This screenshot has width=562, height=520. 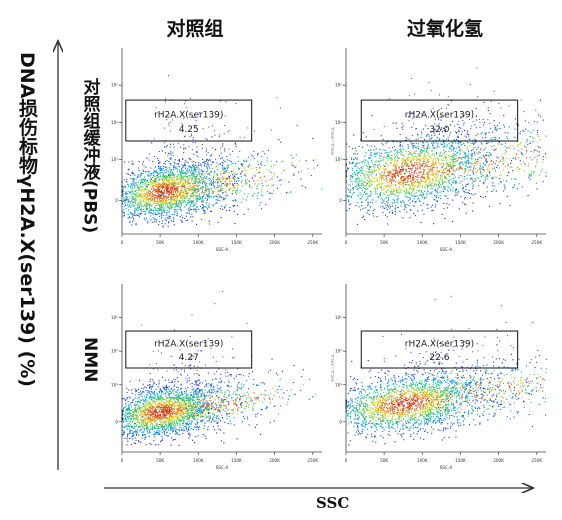 I want to click on y-tick-label: 10³, so click(x=114, y=159).